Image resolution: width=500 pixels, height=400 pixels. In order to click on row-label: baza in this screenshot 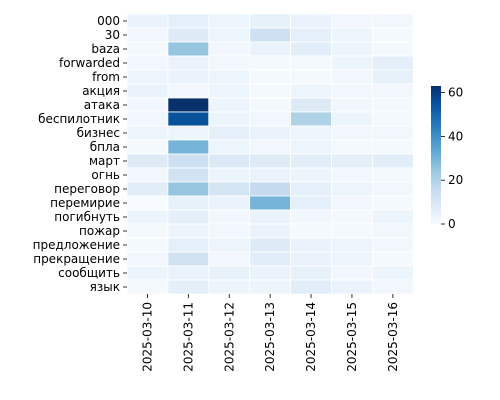, I will do `click(105, 49)`.